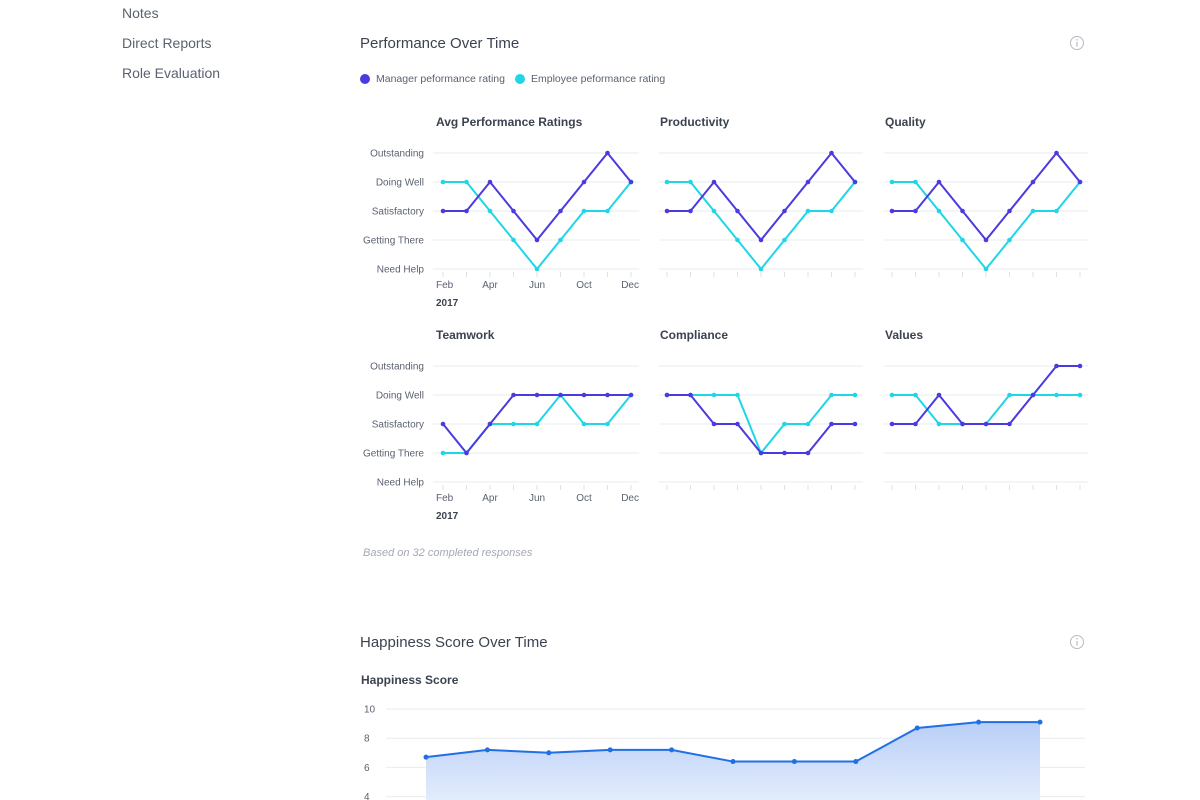  I want to click on happiness-area, so click(733, 761).